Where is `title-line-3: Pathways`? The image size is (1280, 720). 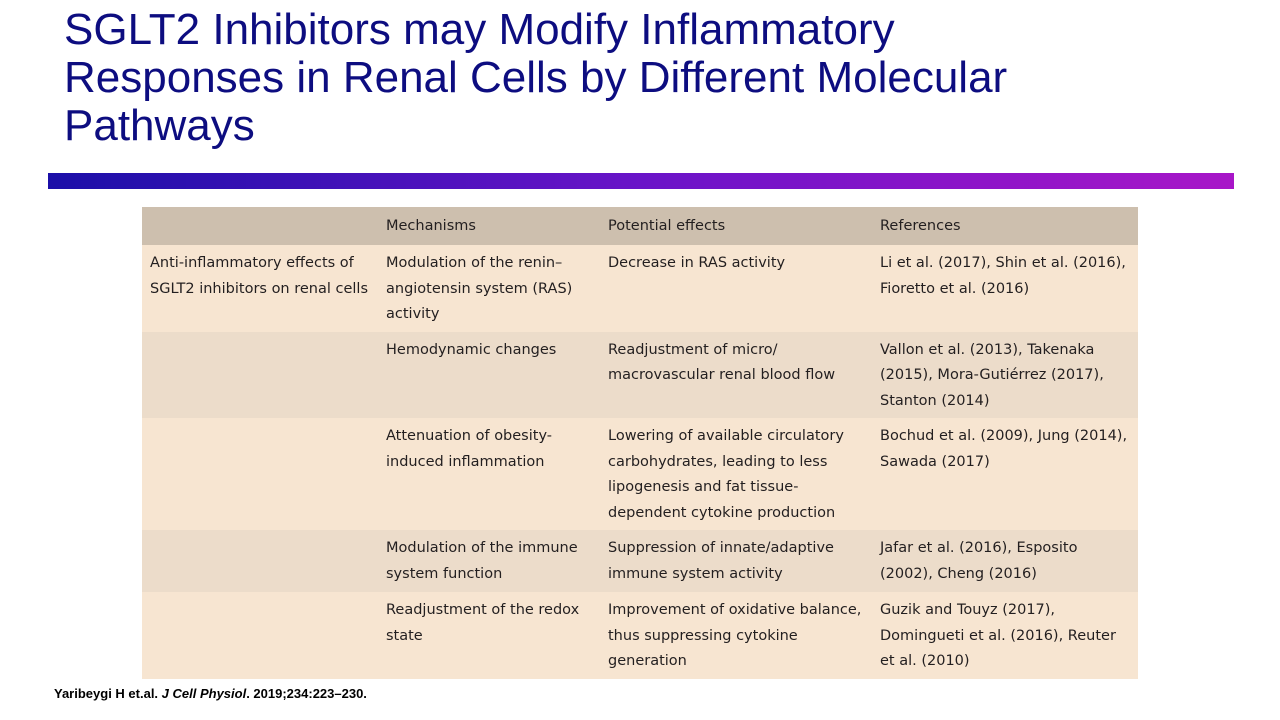
title-line-3: Pathways is located at coordinates (159, 125).